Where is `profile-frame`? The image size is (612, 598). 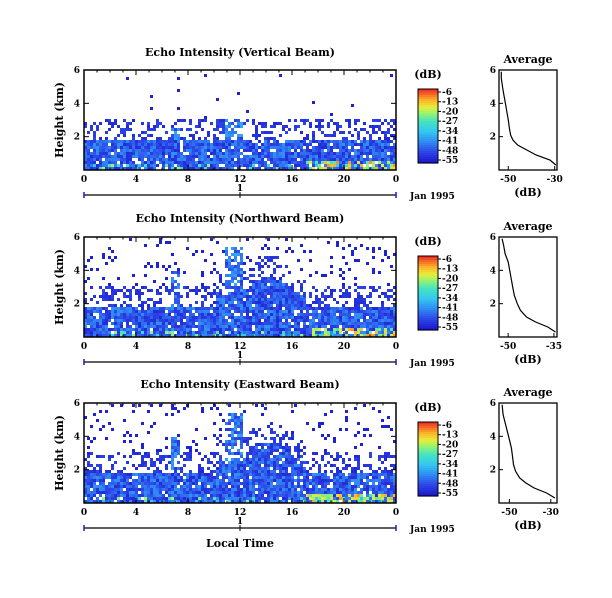
profile-frame is located at coordinates (528, 453).